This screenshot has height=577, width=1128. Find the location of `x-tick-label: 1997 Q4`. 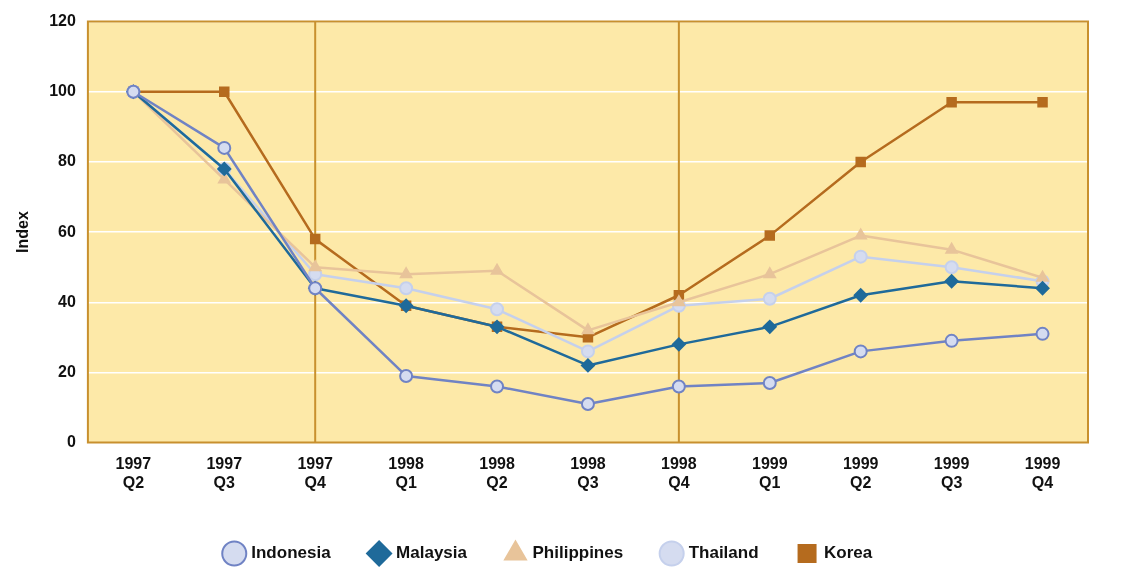

x-tick-label: 1997 Q4 is located at coordinates (315, 472).